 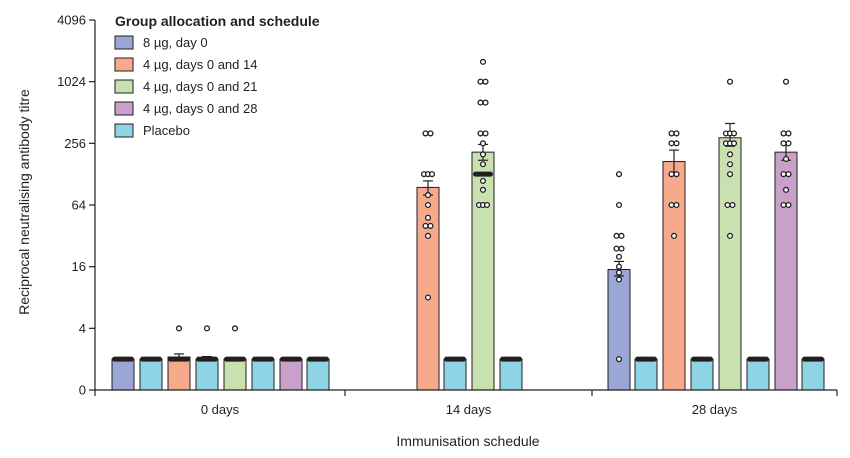 I want to click on x-tick-label: 28 days, so click(x=715, y=409).